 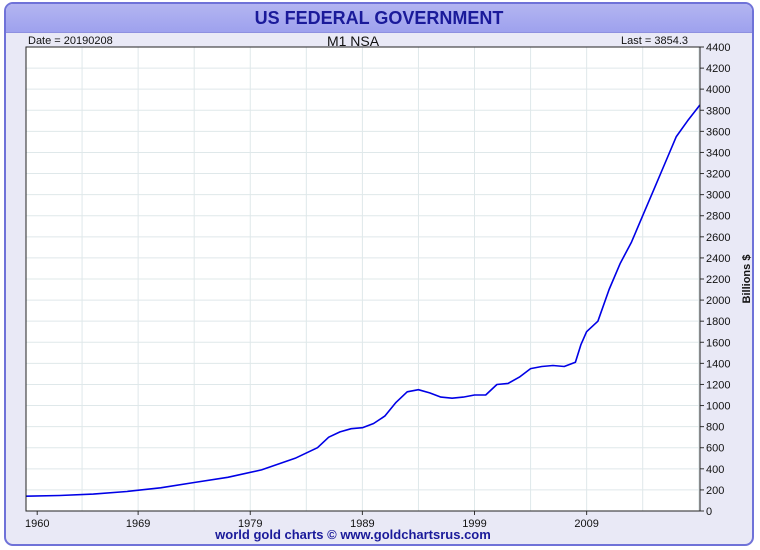 What do you see at coordinates (718, 132) in the screenshot?
I see `y-tick-label: 3600` at bounding box center [718, 132].